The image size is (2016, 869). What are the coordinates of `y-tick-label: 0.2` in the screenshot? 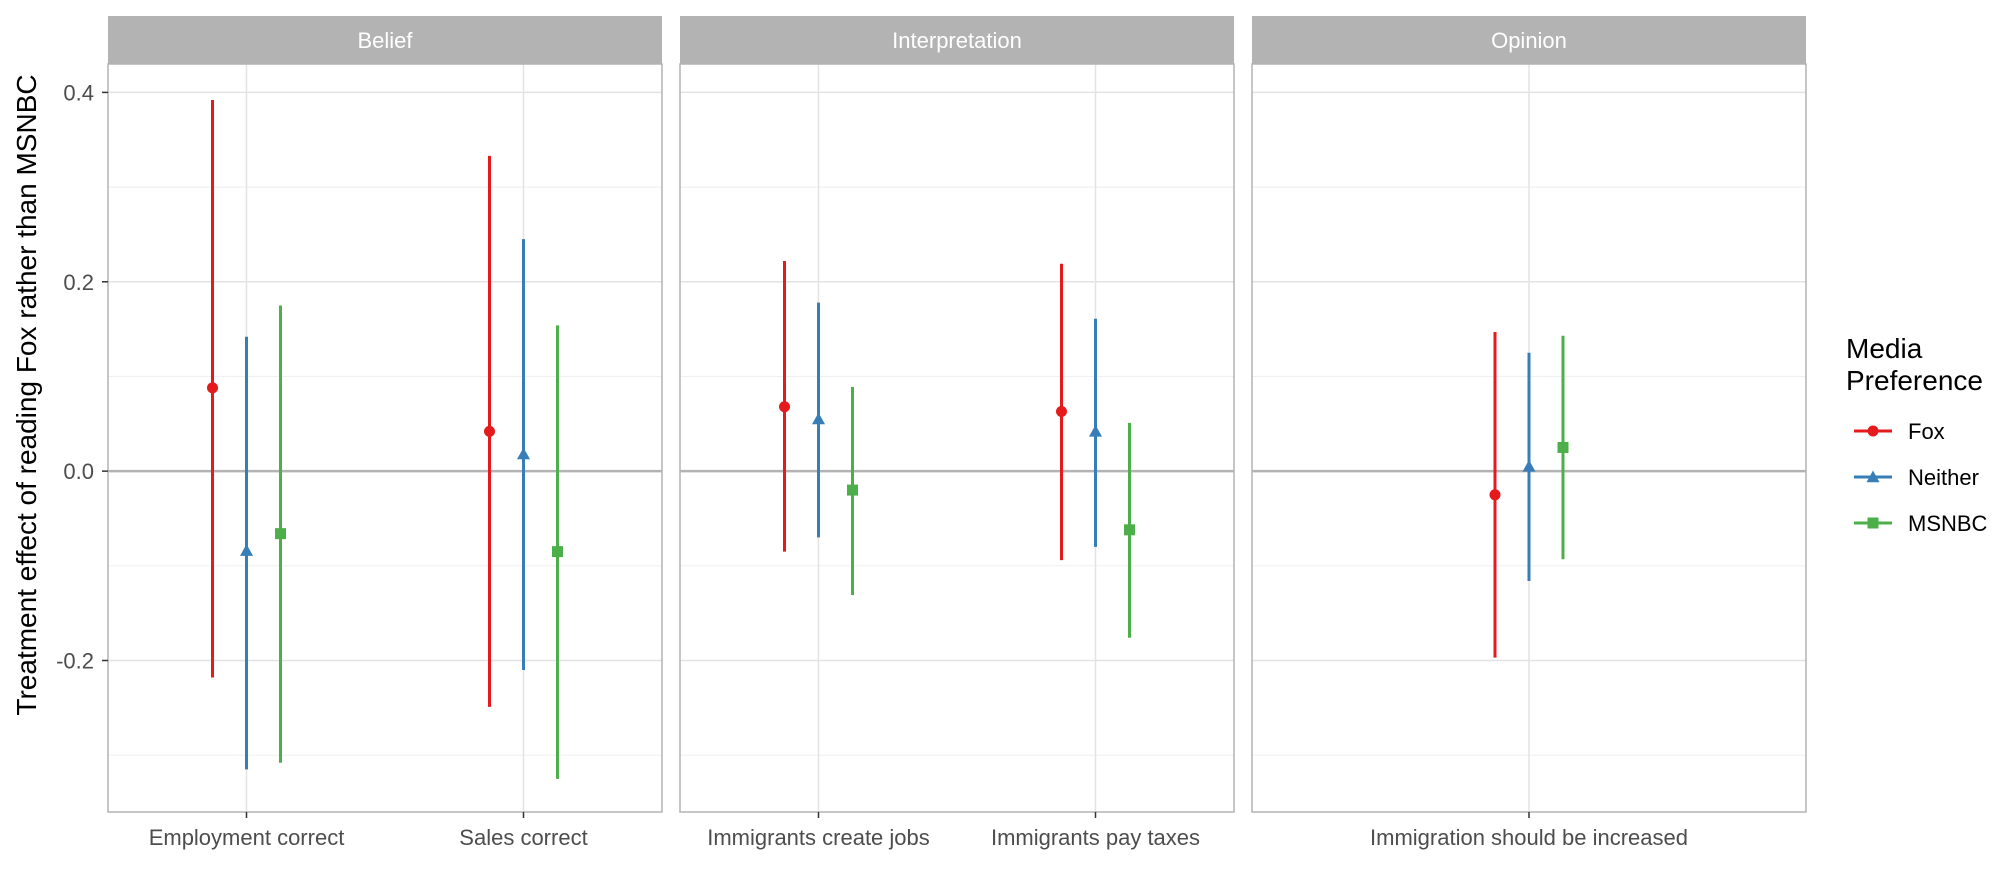 It's located at (78, 282).